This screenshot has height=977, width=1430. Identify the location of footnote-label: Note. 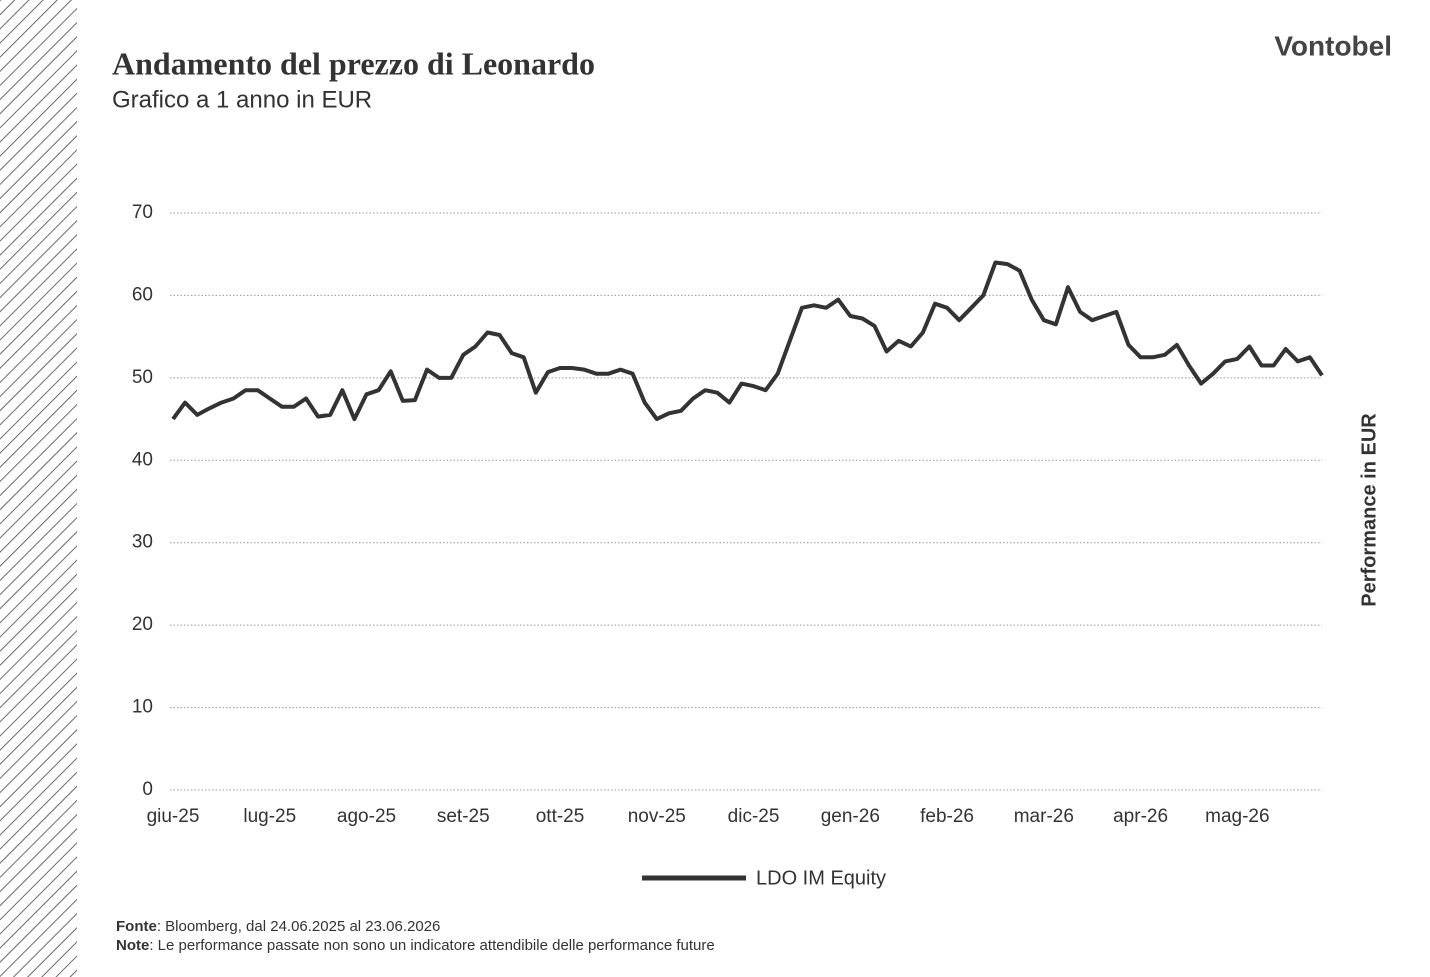
(132, 945).